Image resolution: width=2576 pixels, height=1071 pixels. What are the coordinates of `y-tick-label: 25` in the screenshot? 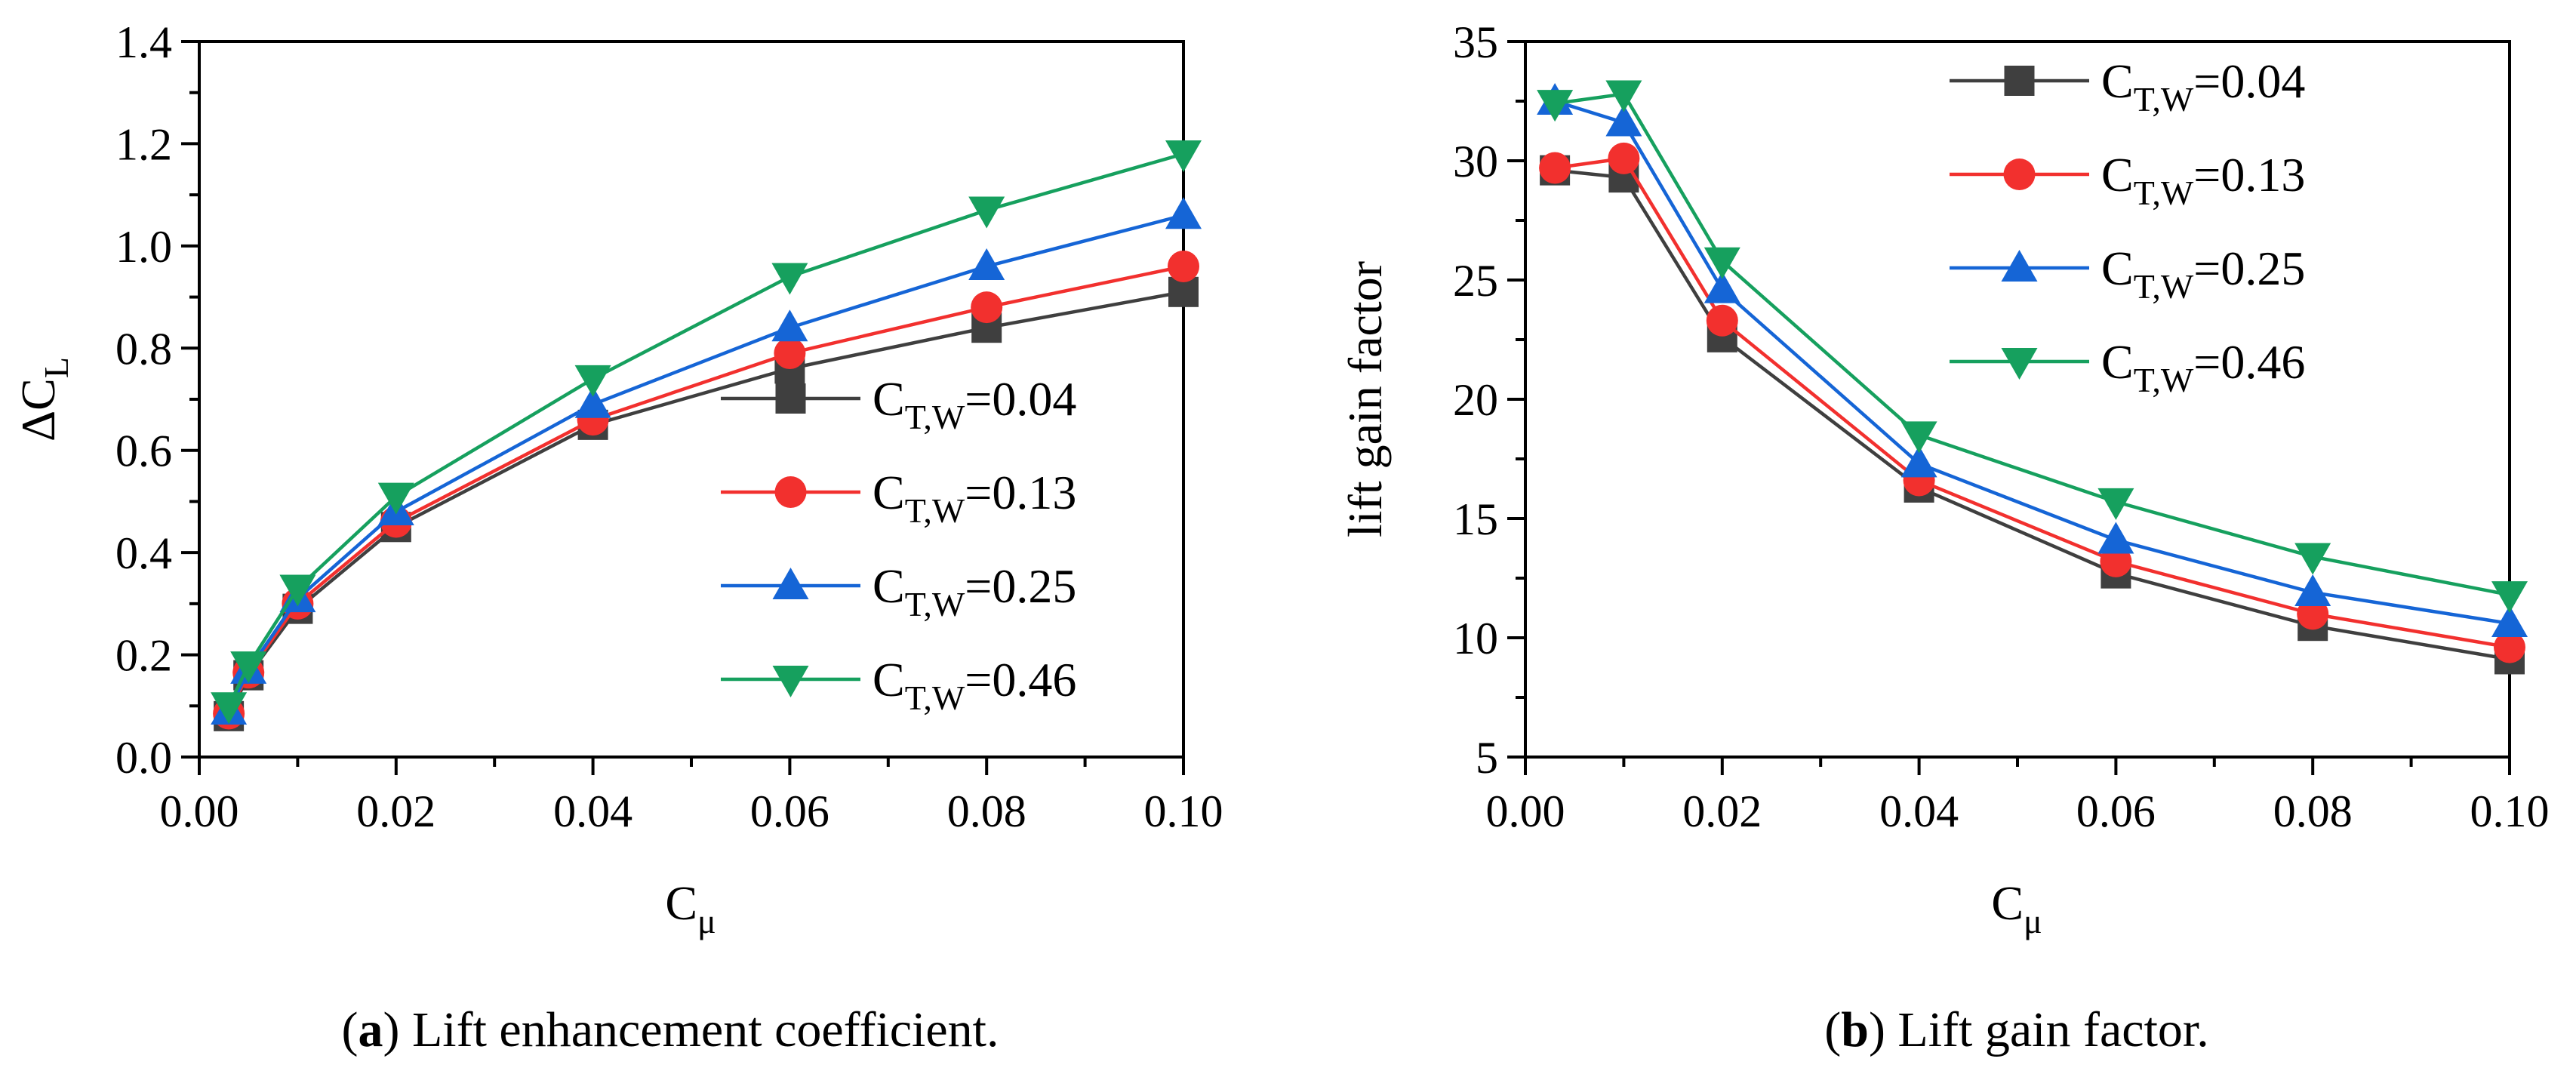 It's located at (1475, 281).